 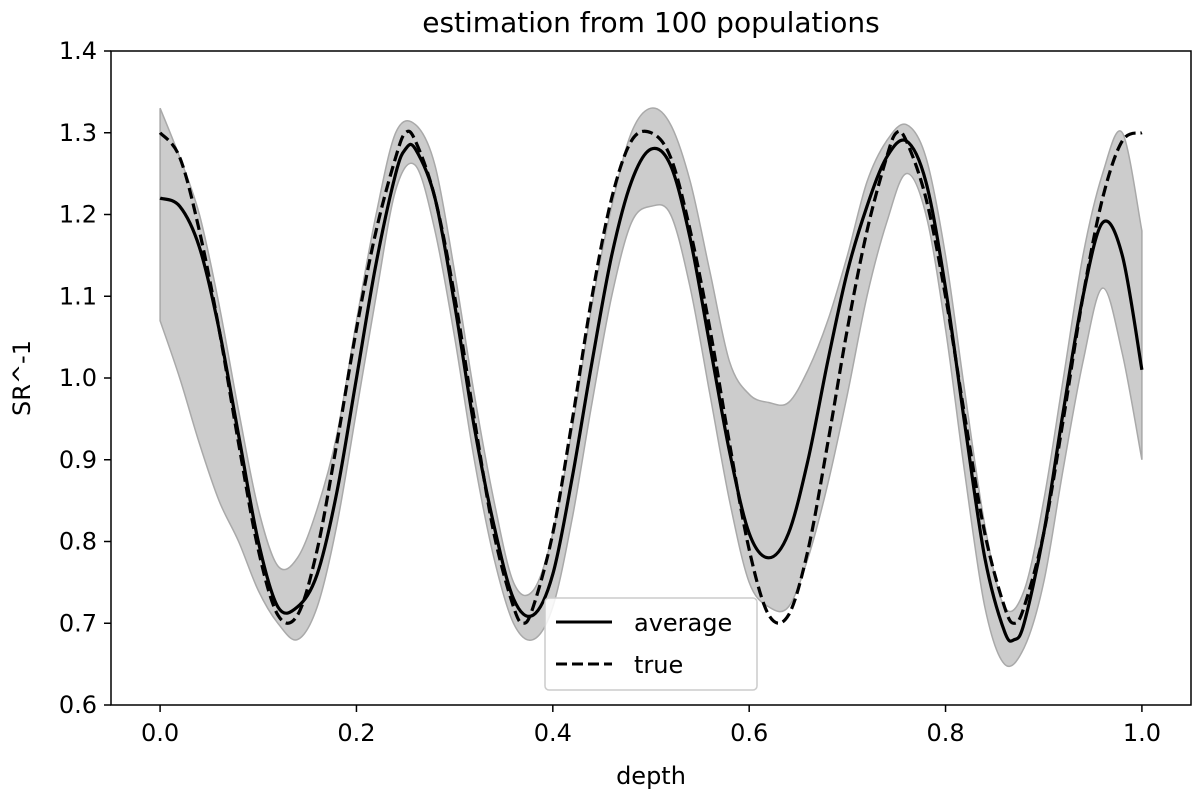 I want to click on y-axis: 0.6 0.7 0.8 0.9 1.0 1.1 1.2 1.3 1.4, so click(x=85, y=378).